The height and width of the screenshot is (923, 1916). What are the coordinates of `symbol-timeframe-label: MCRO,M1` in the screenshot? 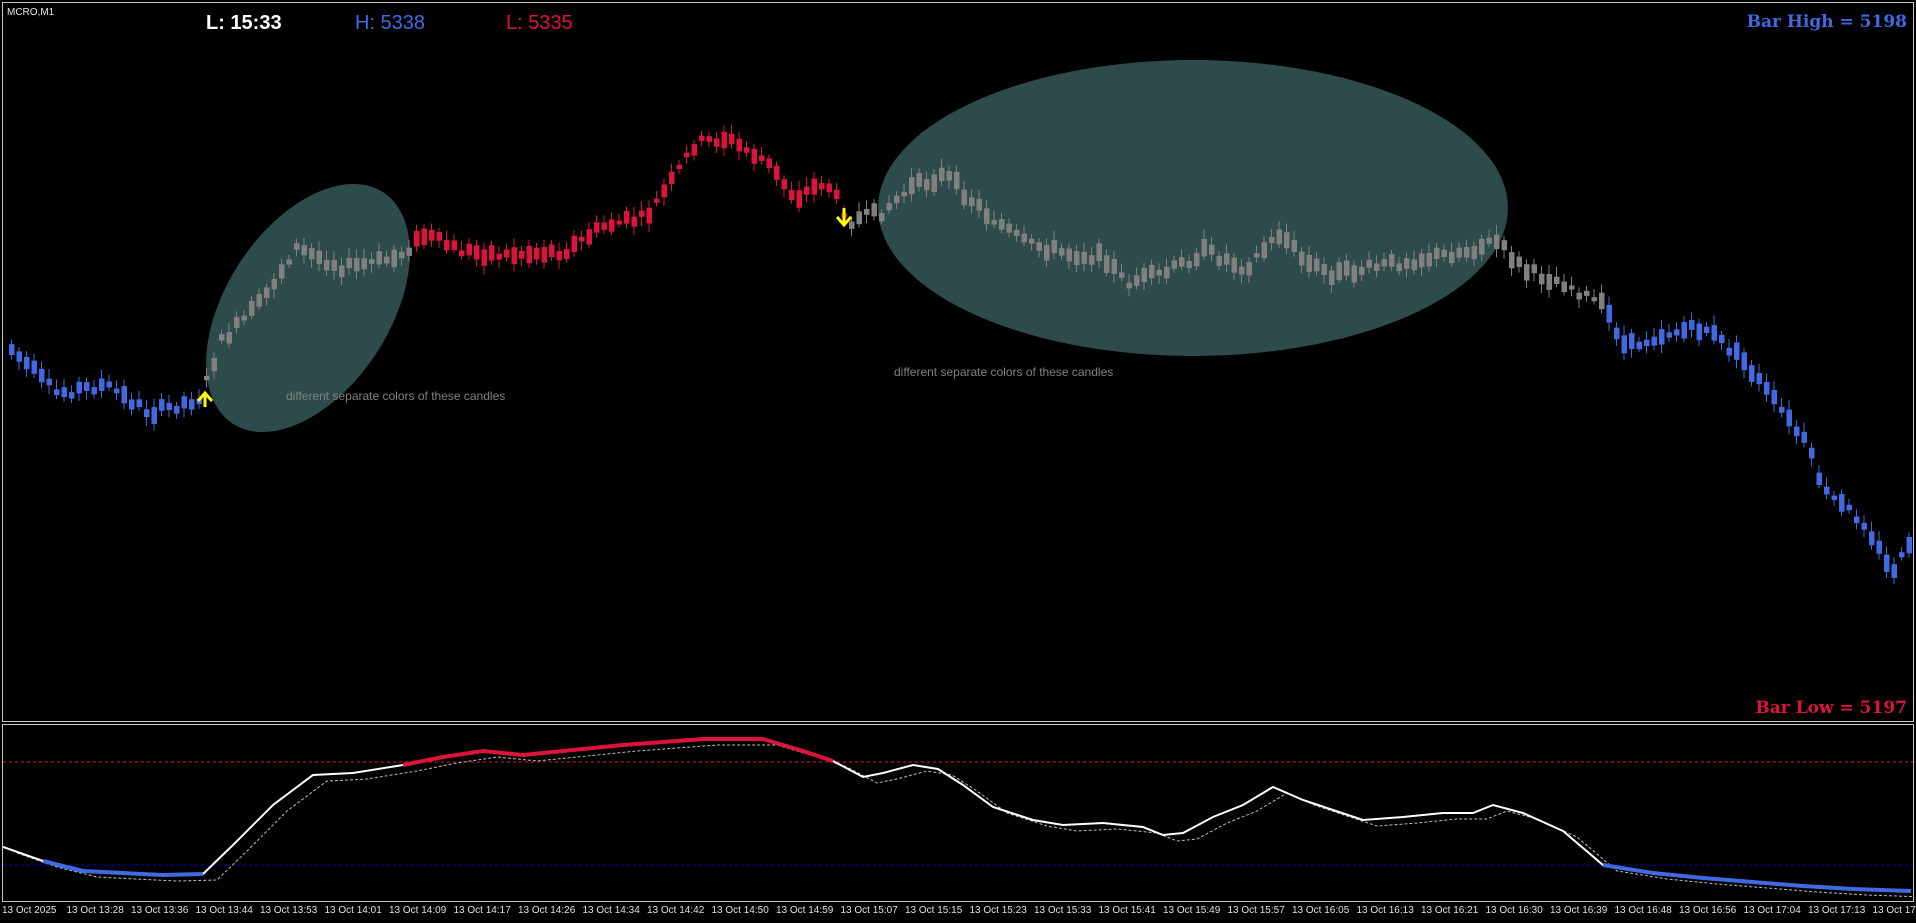 It's located at (31, 12).